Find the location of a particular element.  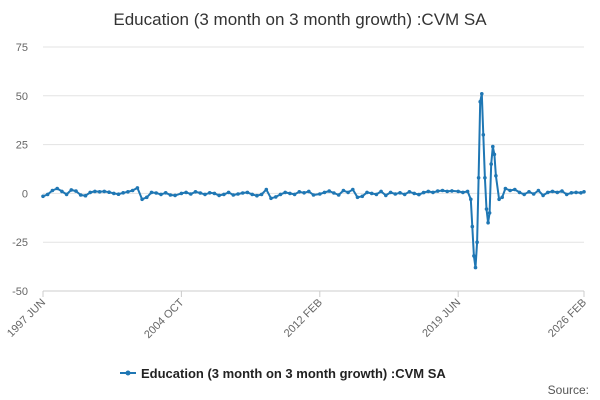

source-label: Source: is located at coordinates (568, 390).